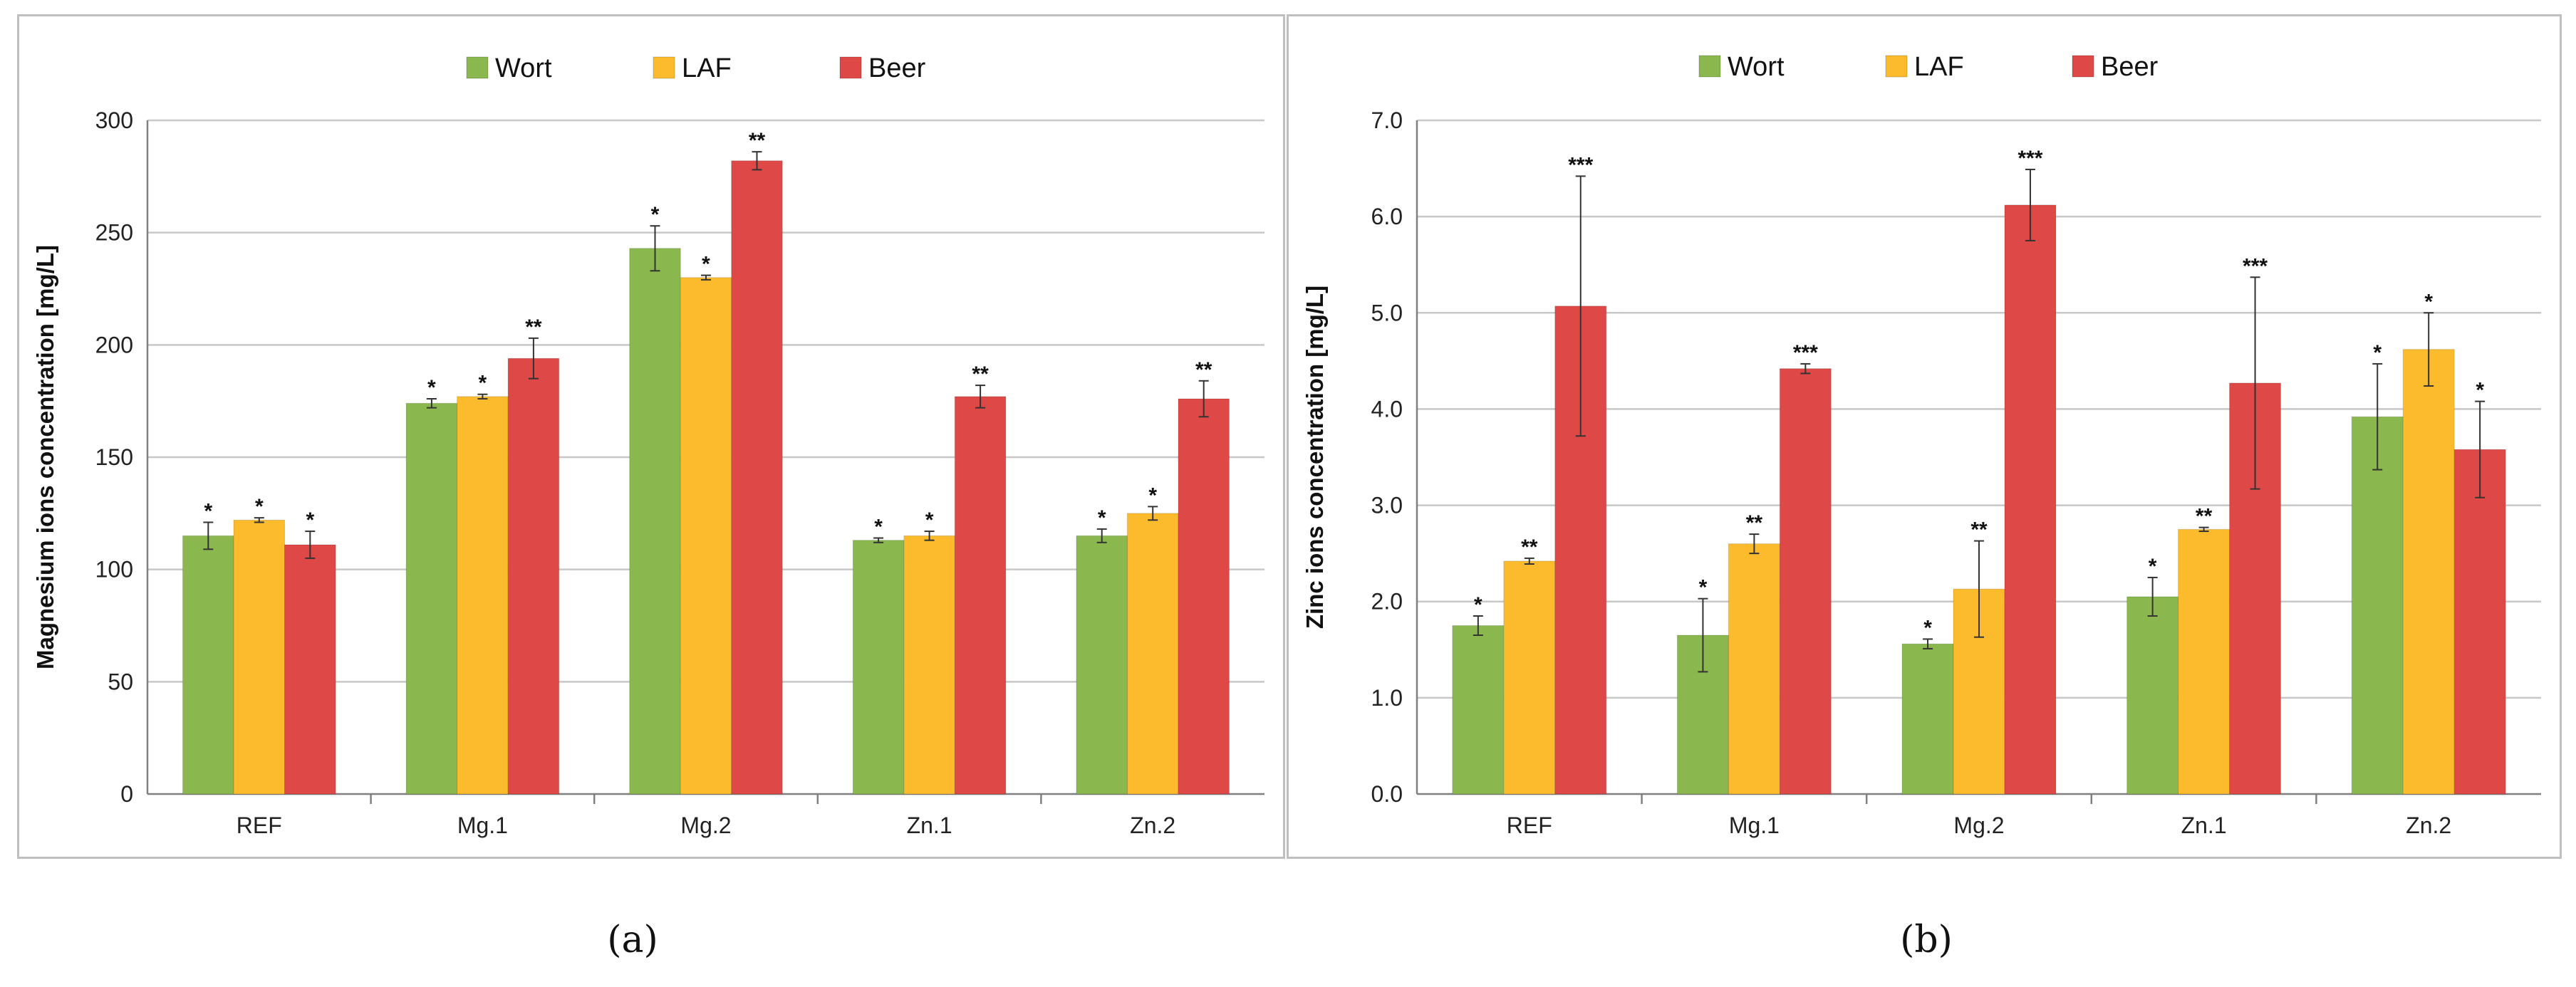 This screenshot has width=2576, height=987. I want to click on y-tick-label: 200, so click(114, 344).